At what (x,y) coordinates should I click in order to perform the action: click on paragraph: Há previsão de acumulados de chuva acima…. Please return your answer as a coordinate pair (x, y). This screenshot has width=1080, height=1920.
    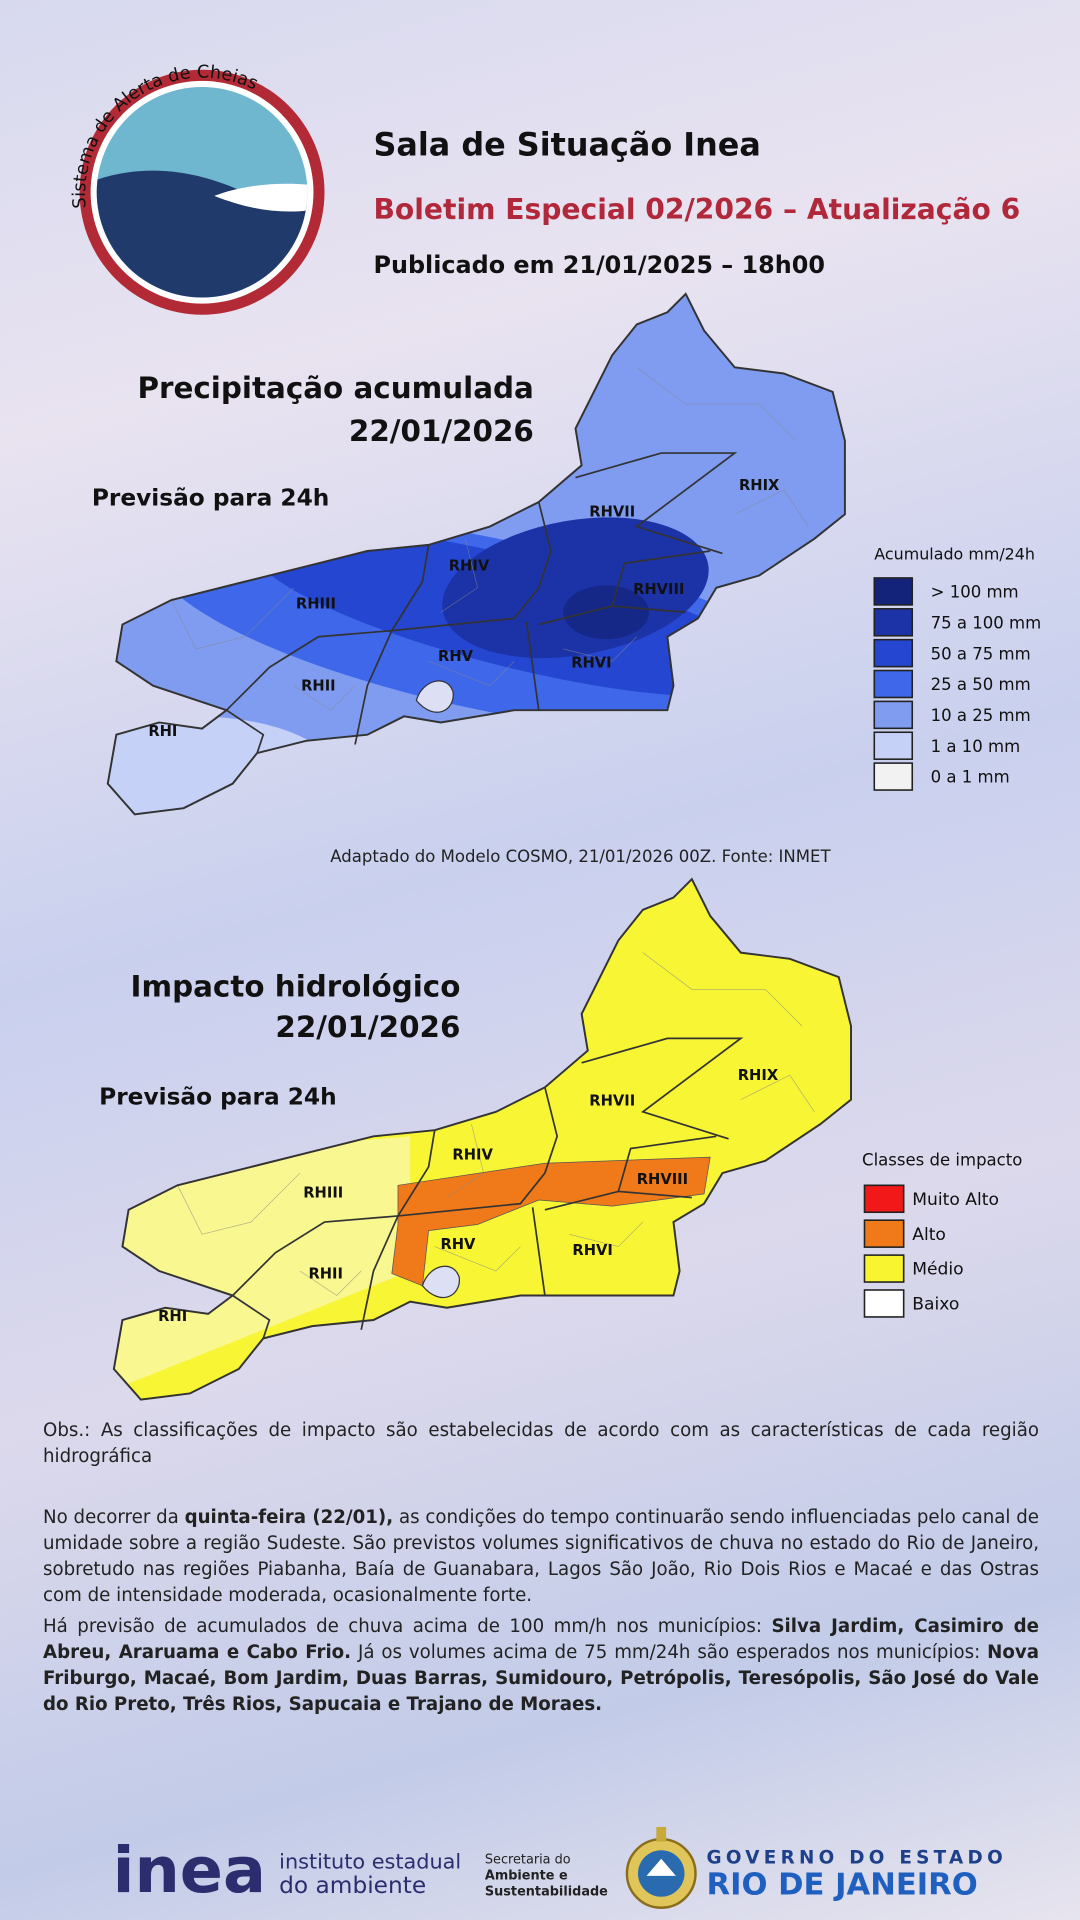
    Looking at the image, I should click on (541, 1666).